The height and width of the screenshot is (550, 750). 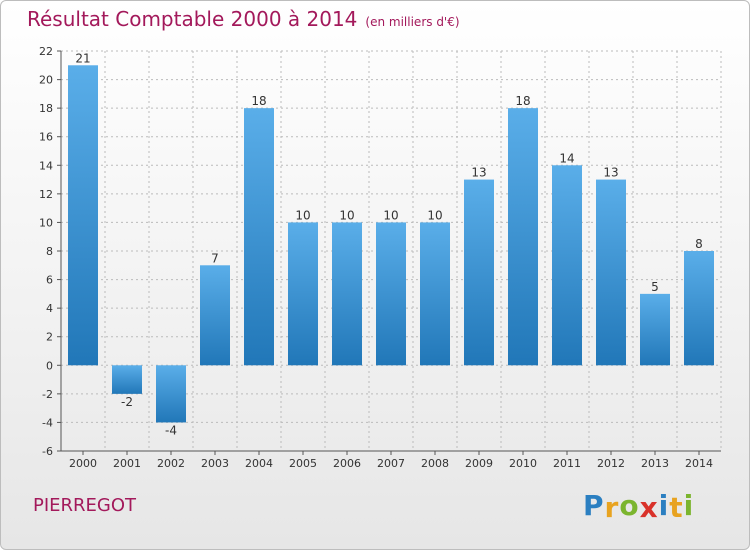 What do you see at coordinates (46, 222) in the screenshot?
I see `y-tick-label: 10` at bounding box center [46, 222].